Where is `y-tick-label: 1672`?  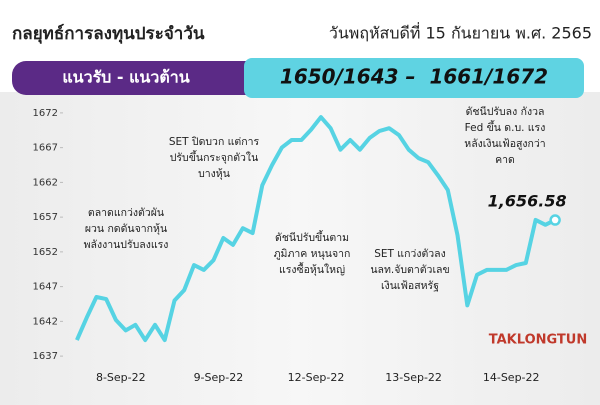
y-tick-label: 1672 is located at coordinates (45, 113).